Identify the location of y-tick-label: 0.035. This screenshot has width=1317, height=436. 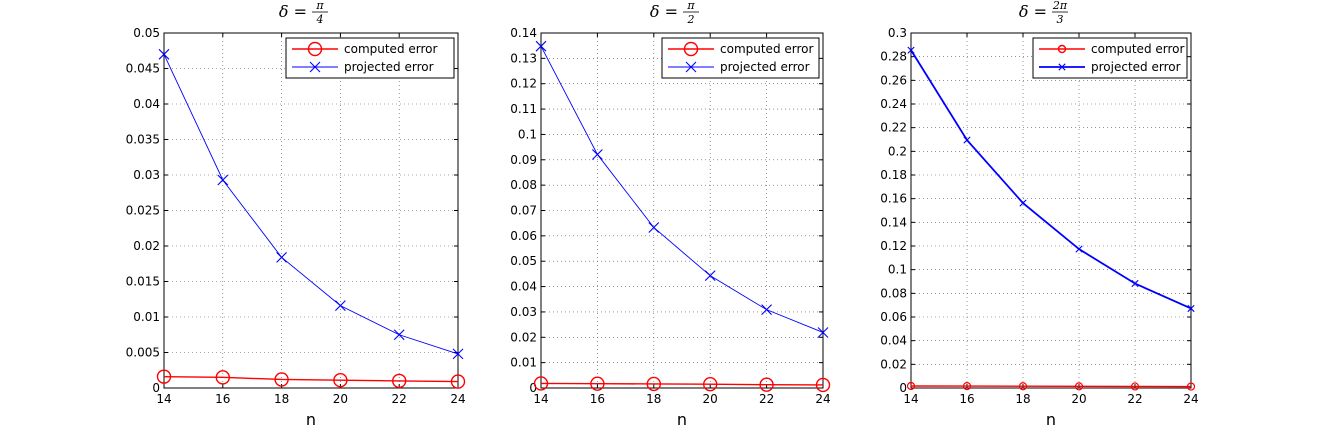
(143, 140).